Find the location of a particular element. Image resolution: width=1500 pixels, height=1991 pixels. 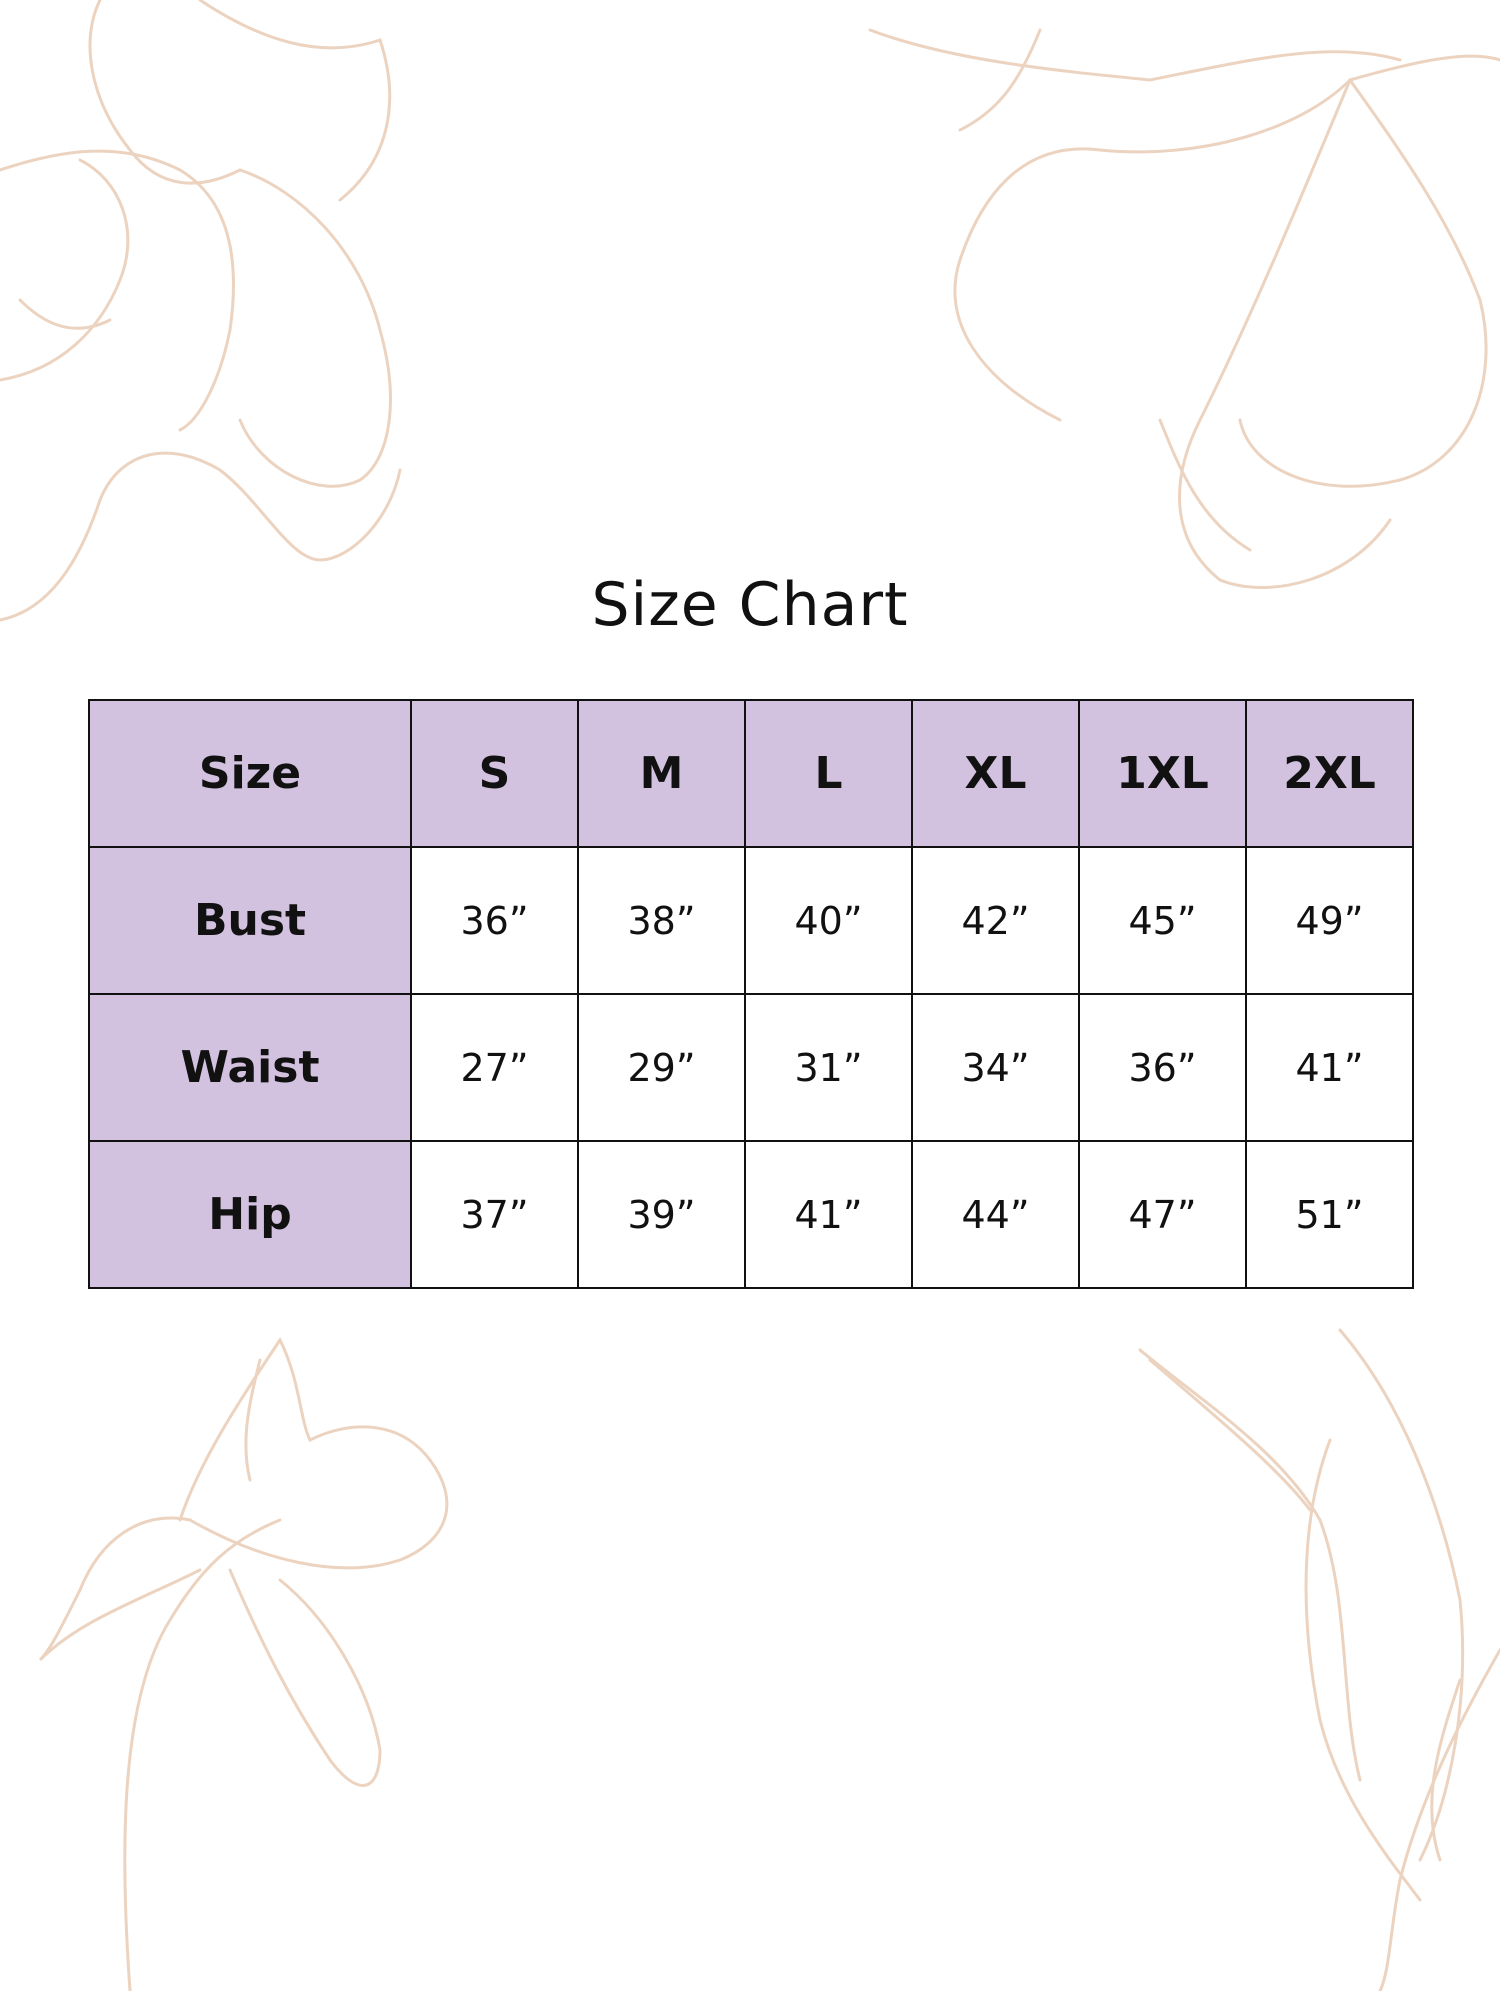

table-cell: 34” is located at coordinates (995, 1067).